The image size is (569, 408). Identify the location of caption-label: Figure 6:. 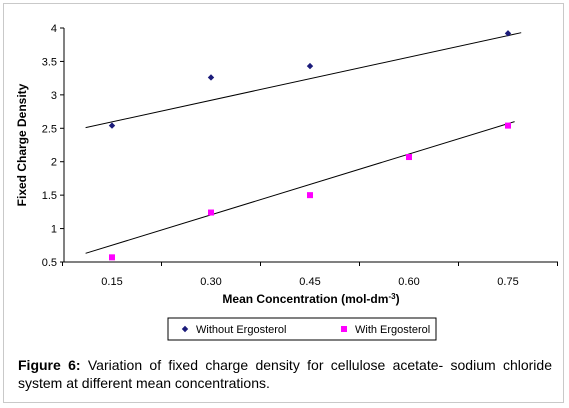
(49, 365).